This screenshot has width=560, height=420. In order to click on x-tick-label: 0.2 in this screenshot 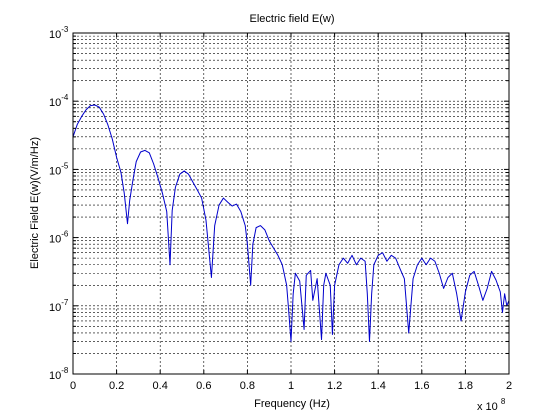, I will do `click(116, 386)`.